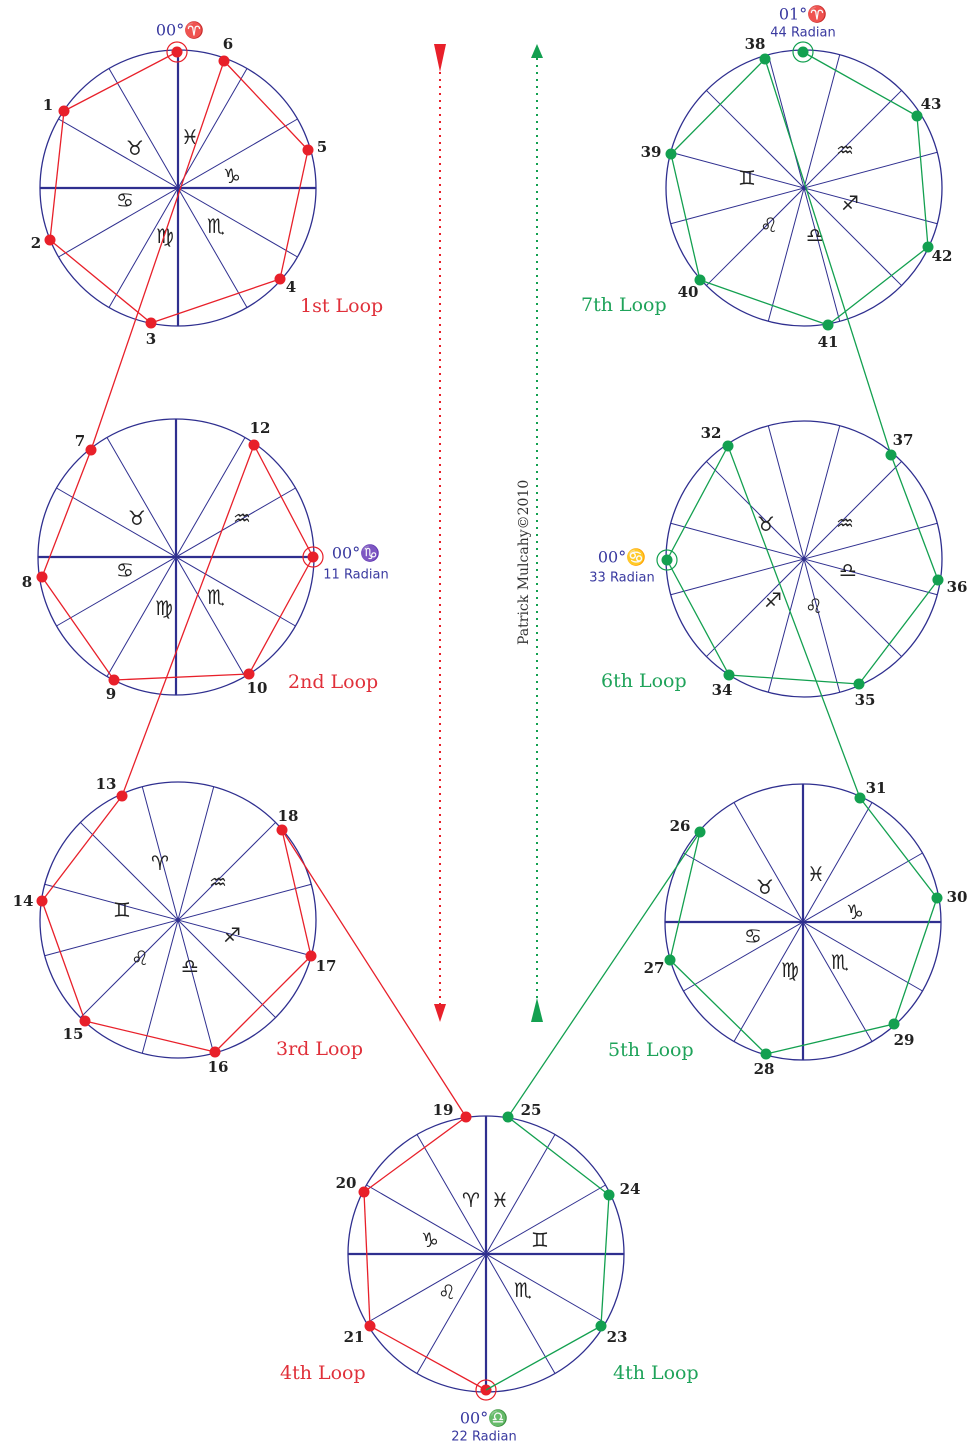 The image size is (973, 1449). What do you see at coordinates (523, 1290) in the screenshot?
I see `zodiac-glyph: ♏` at bounding box center [523, 1290].